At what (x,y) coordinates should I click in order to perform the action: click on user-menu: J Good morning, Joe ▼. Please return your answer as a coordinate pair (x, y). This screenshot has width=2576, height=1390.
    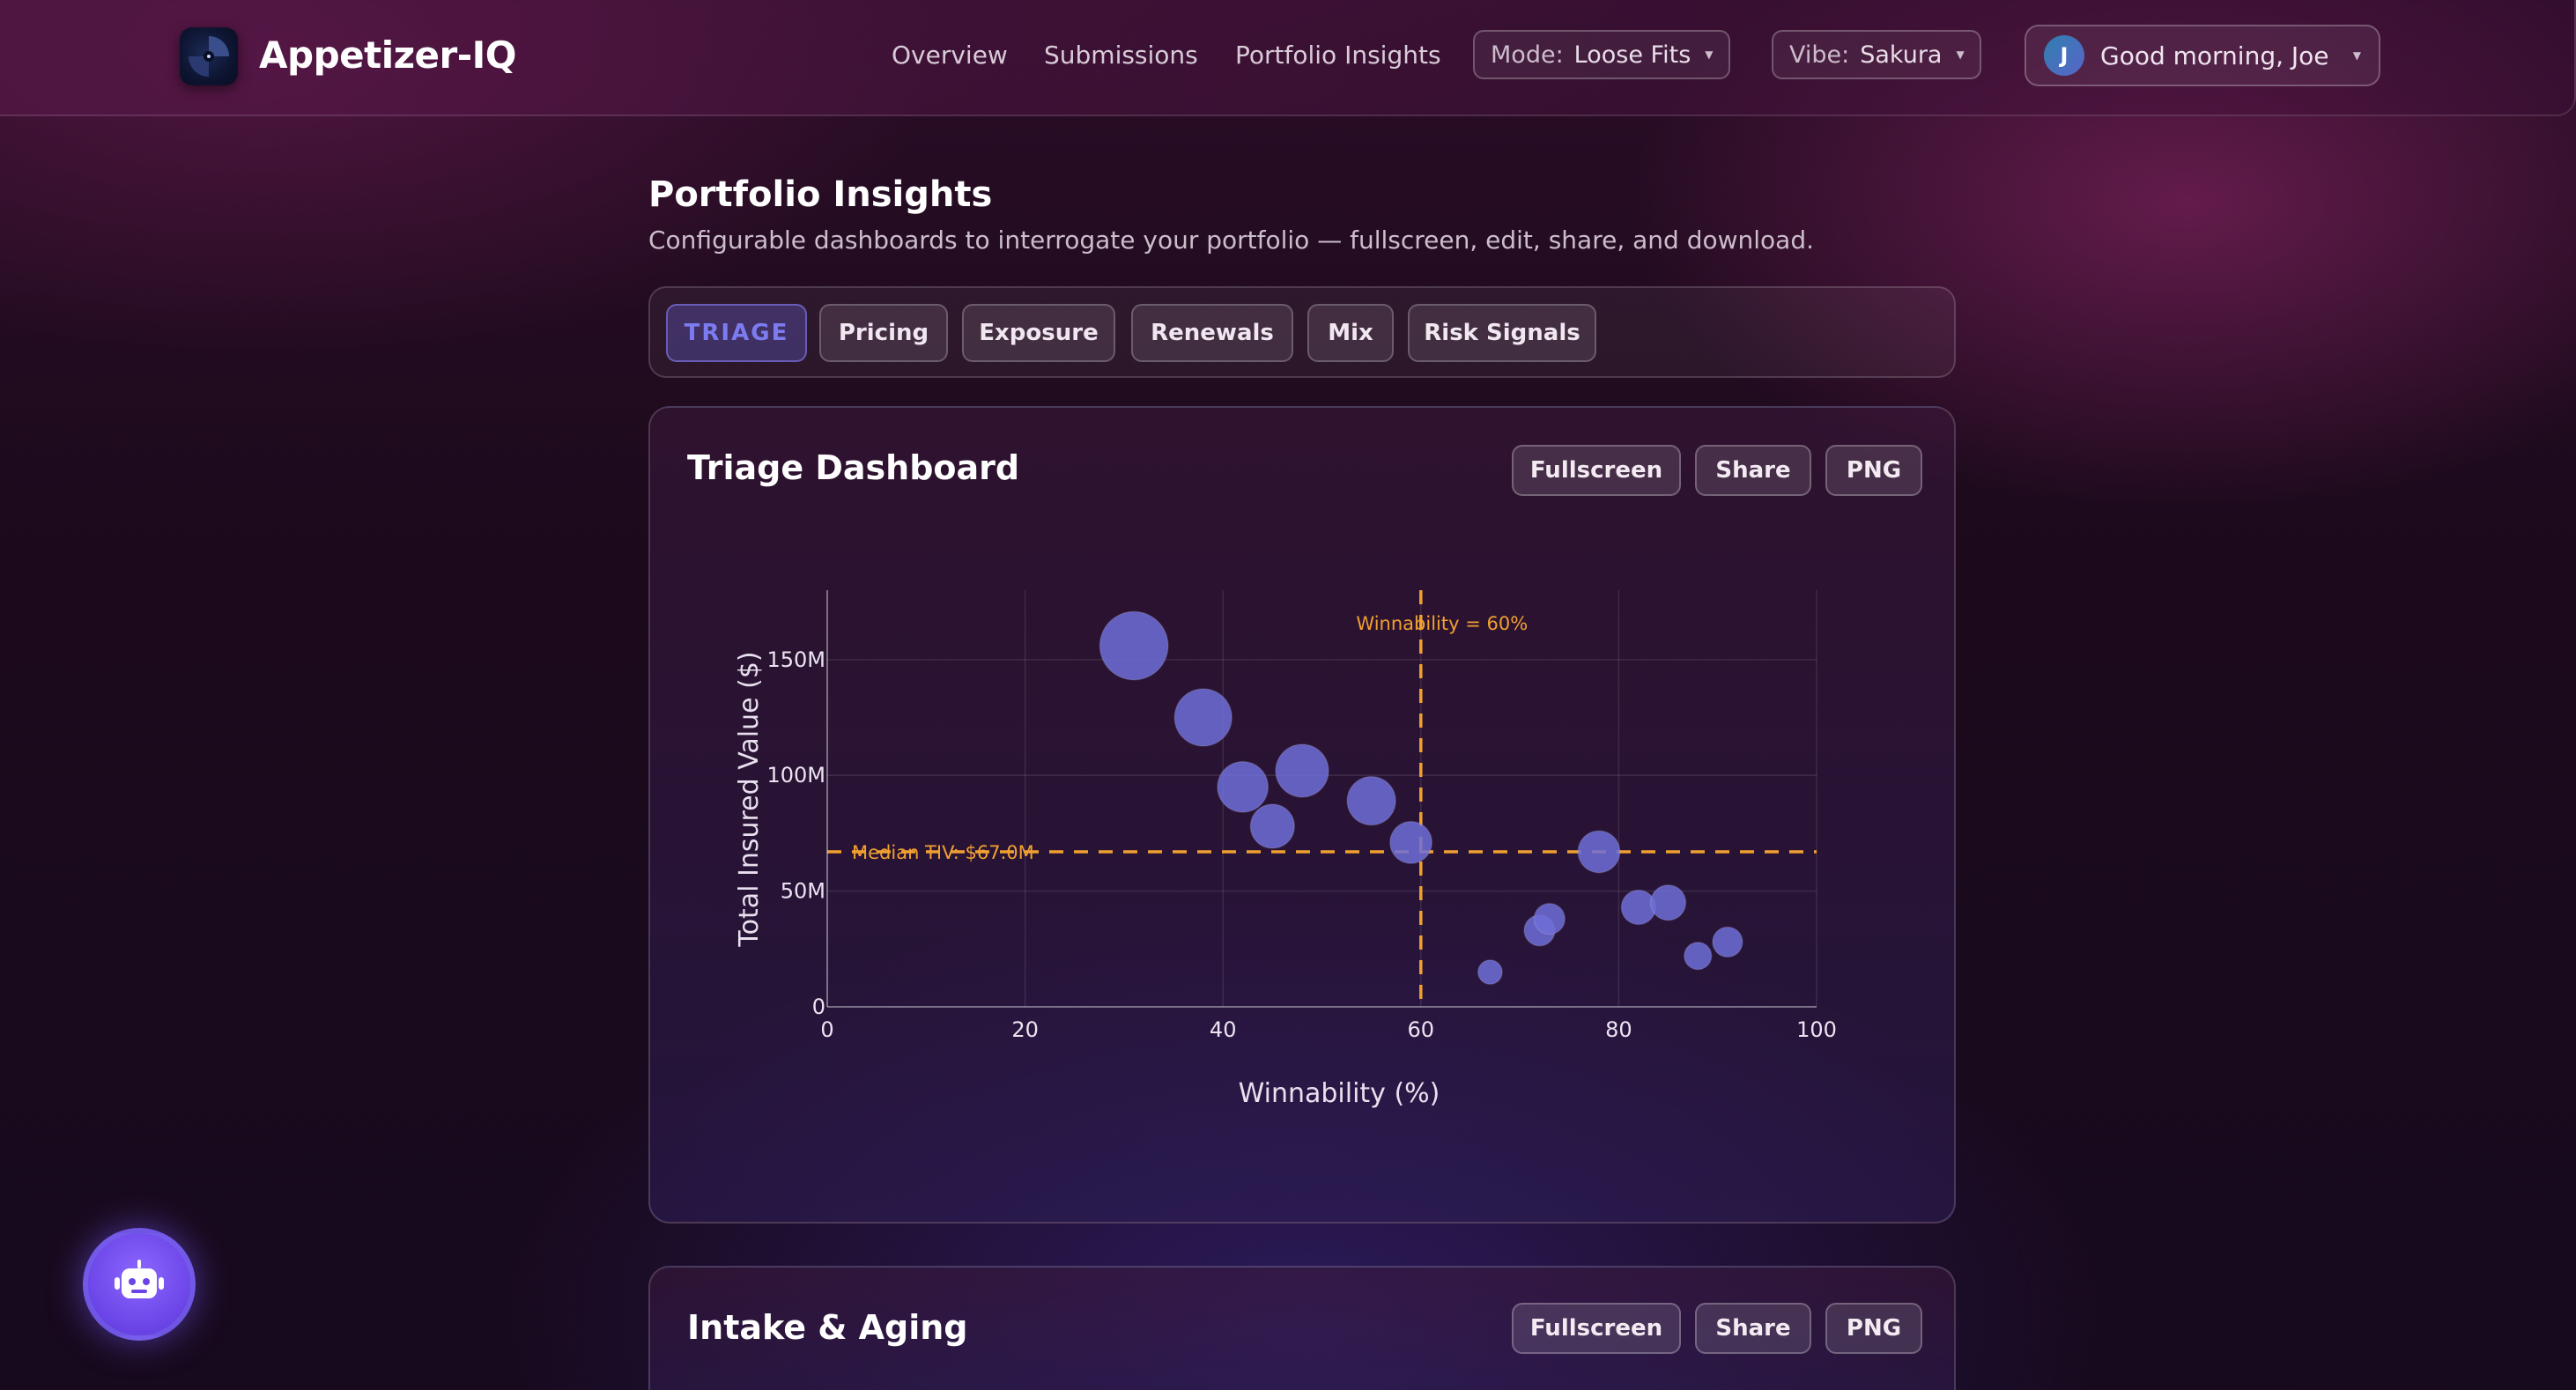
    Looking at the image, I should click on (2202, 55).